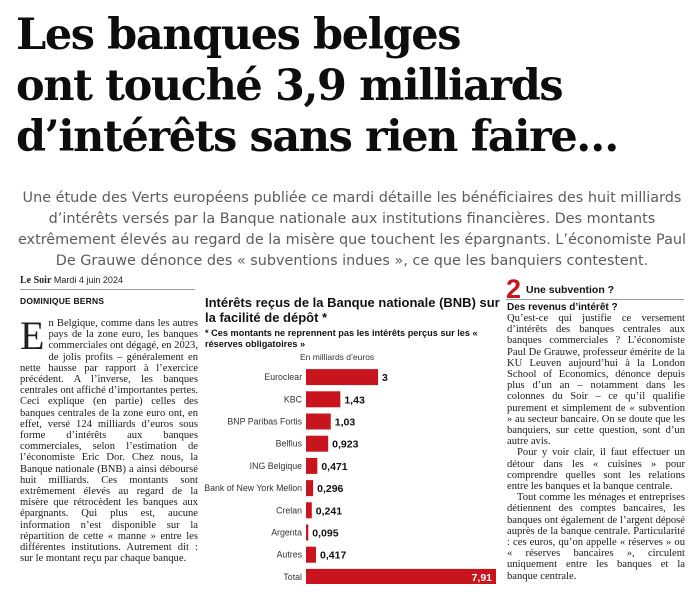 This screenshot has width=698, height=592. I want to click on value-label: 0,471, so click(334, 467).